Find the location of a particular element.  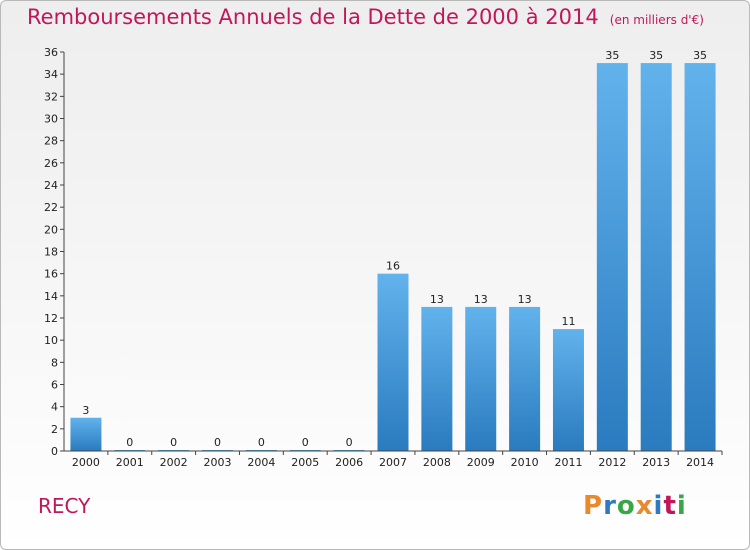

y-tick-label-6: 6 is located at coordinates (54, 385).